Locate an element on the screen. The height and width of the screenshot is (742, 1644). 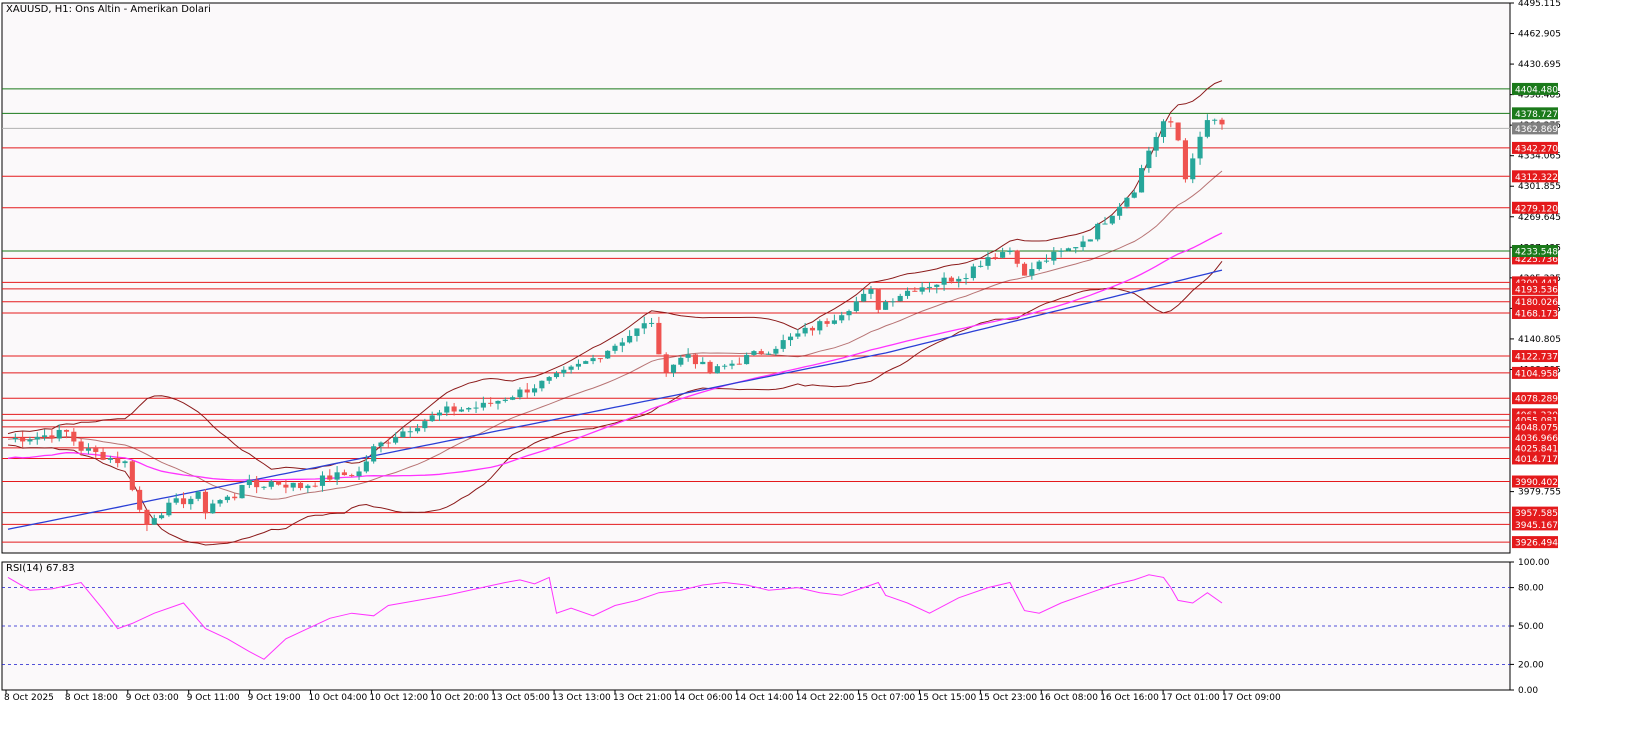
resistance-support-line-tag-label: 4312.322 is located at coordinates (1536, 178).